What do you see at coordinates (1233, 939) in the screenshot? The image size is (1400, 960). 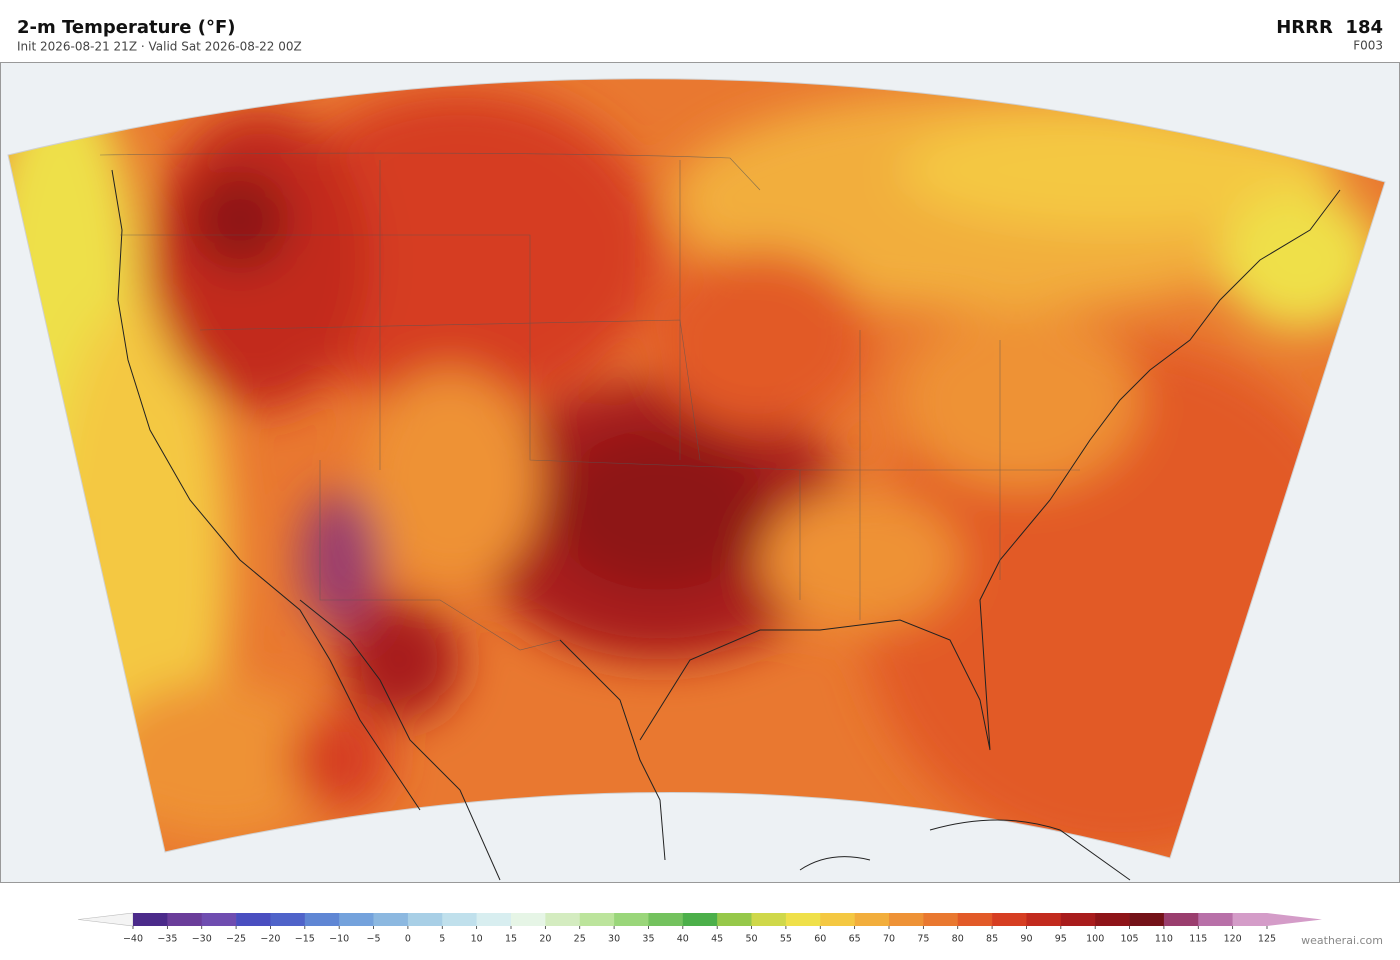 I see `colorbar-tick-label: 120` at bounding box center [1233, 939].